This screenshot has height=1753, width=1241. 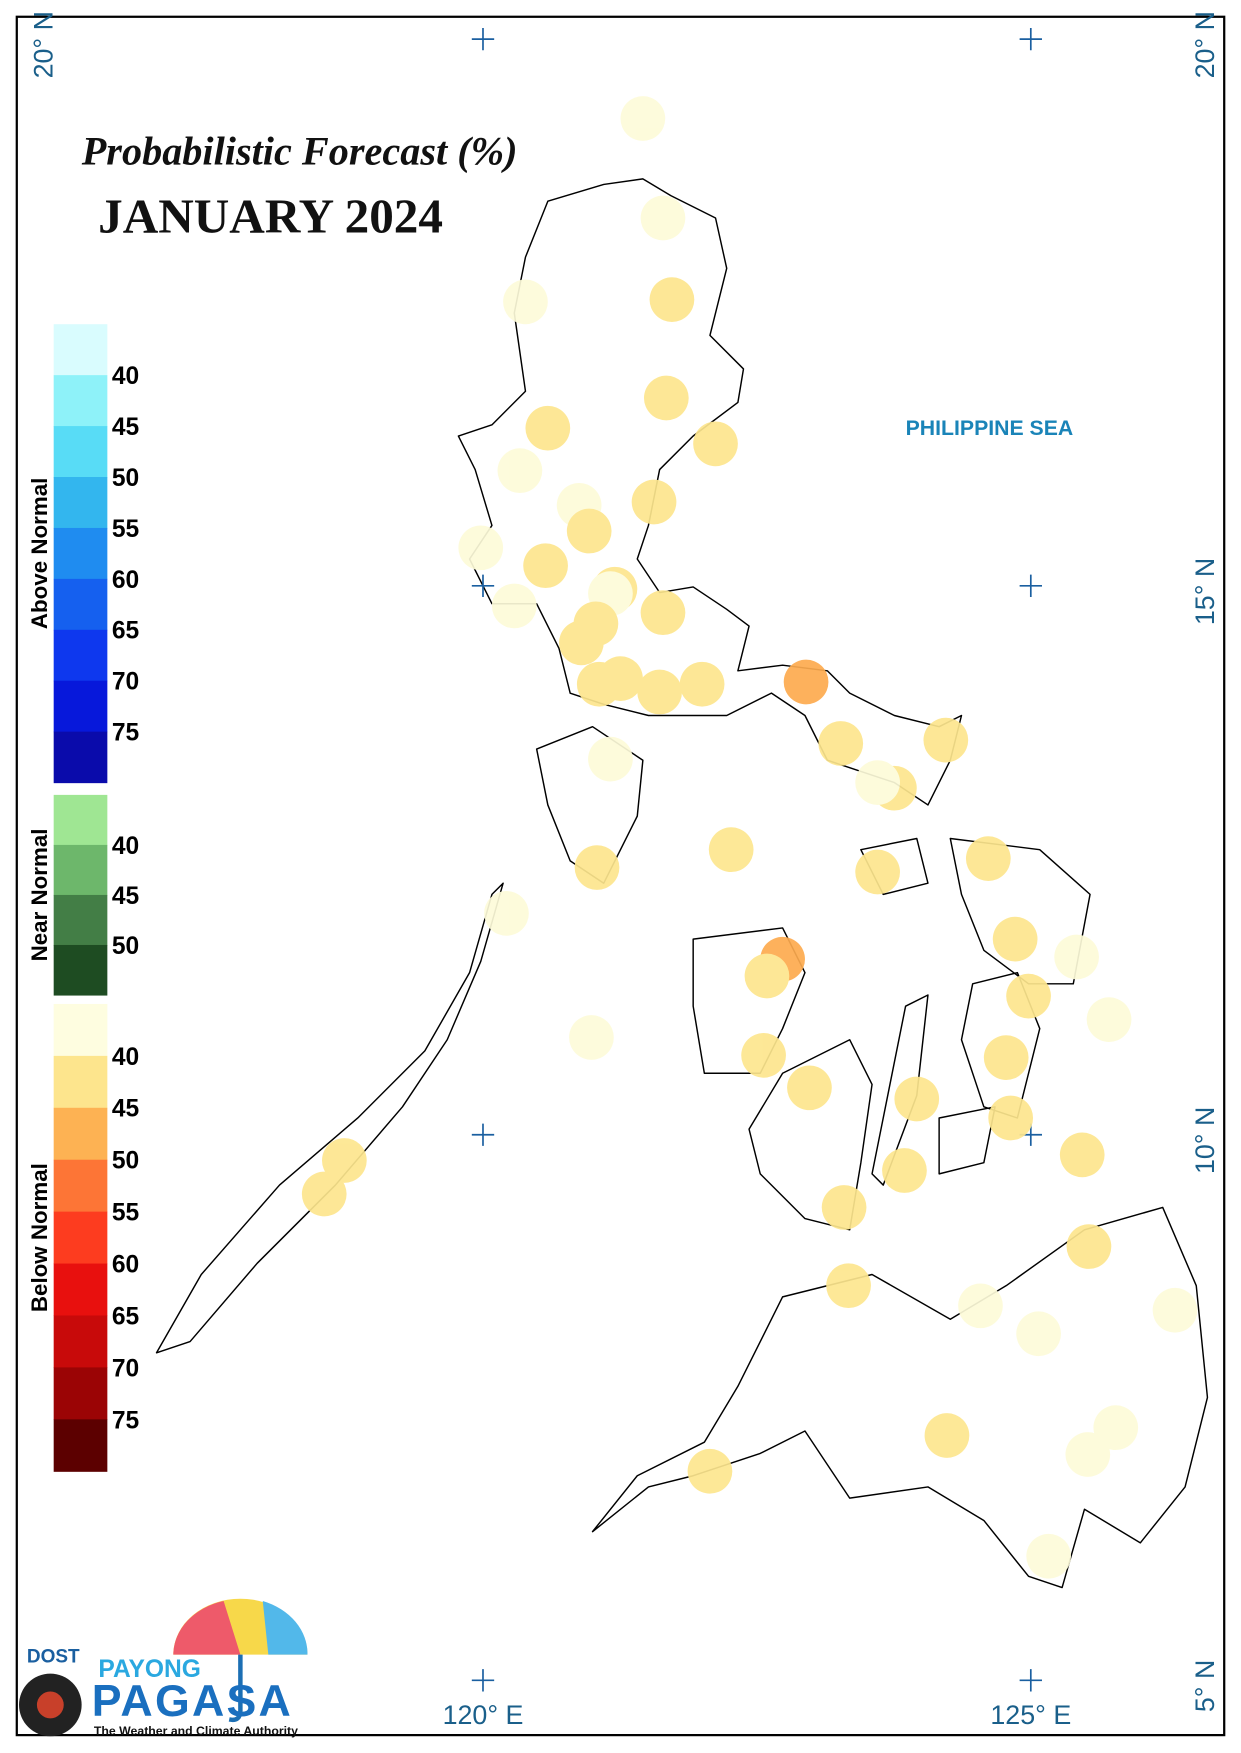 I want to click on legend-label: 70, so click(x=125, y=1368).